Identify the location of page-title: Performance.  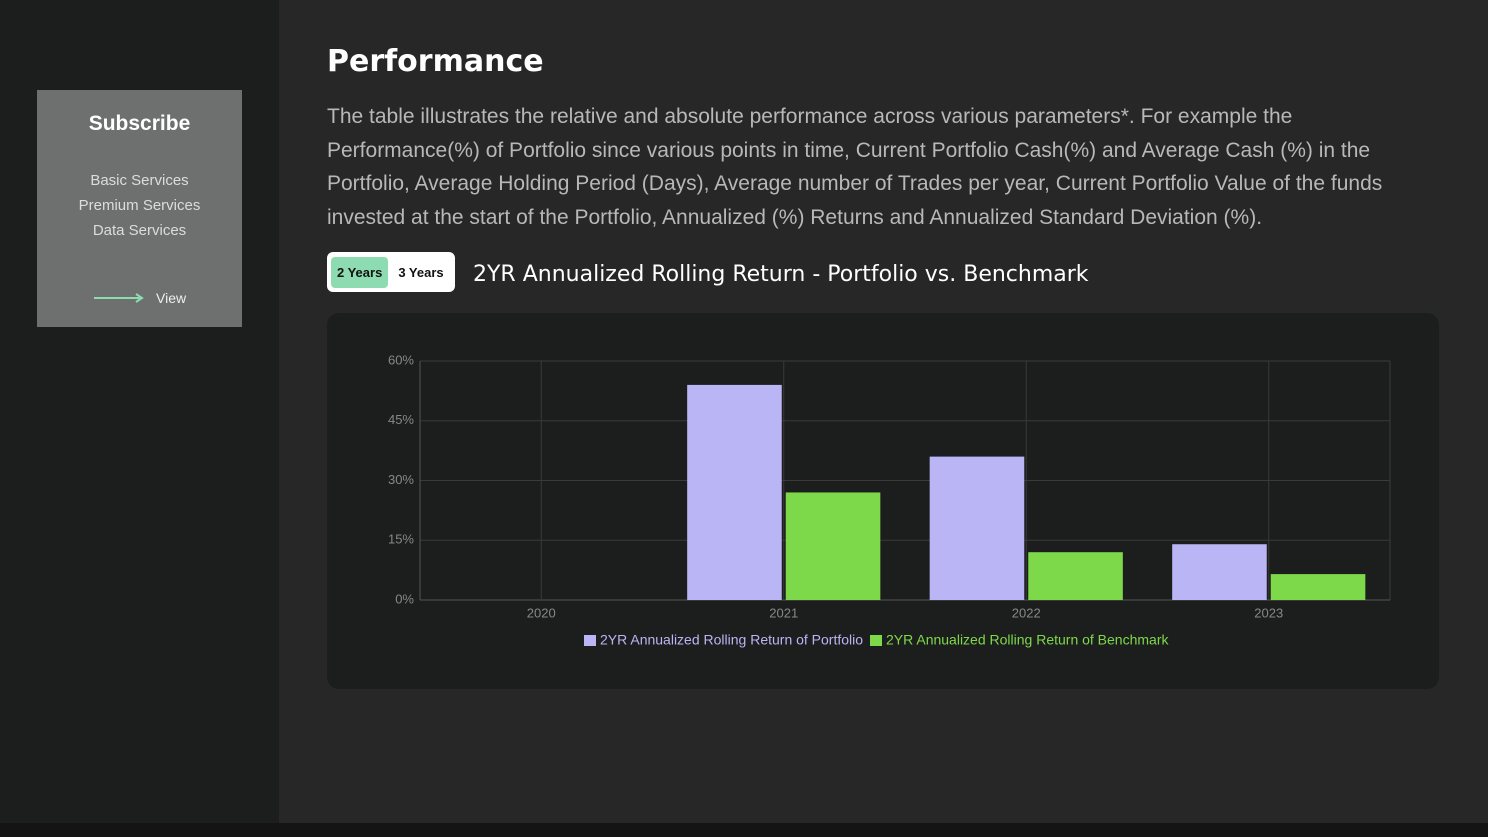
(435, 61).